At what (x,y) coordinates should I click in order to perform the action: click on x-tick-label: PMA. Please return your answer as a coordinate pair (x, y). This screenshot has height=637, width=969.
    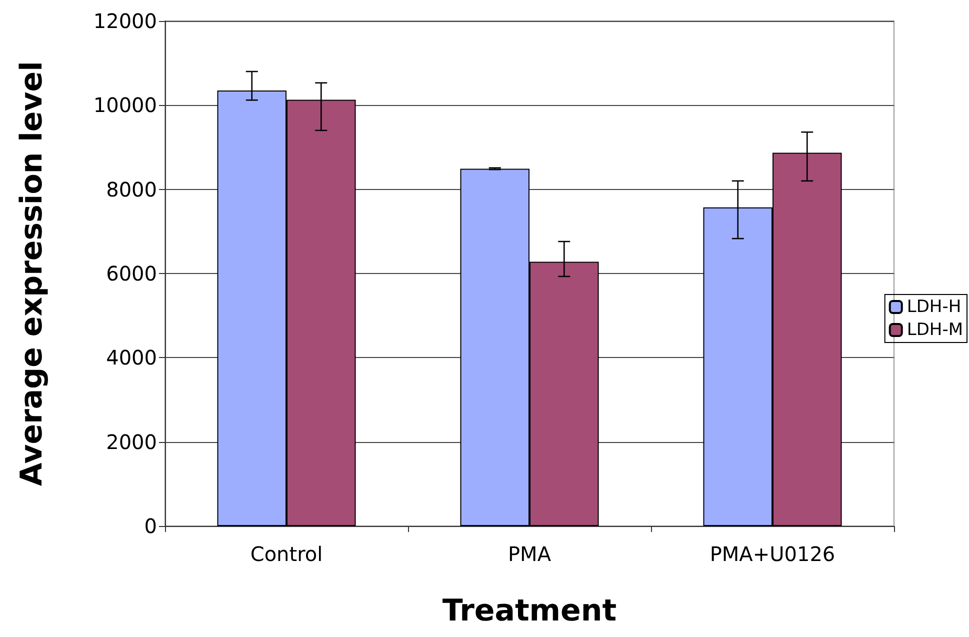
    Looking at the image, I should click on (530, 554).